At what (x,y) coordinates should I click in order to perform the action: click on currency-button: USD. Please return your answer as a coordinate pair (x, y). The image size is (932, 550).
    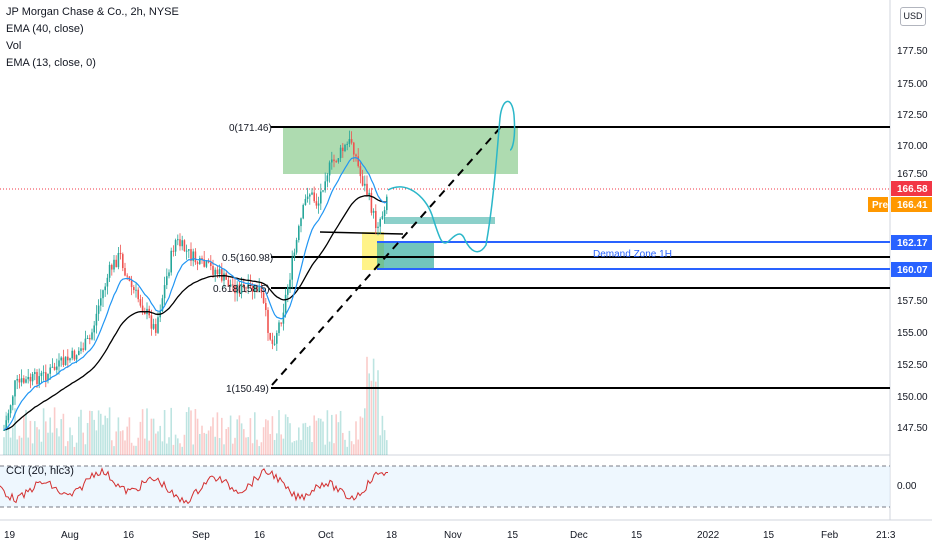
    Looking at the image, I should click on (913, 16).